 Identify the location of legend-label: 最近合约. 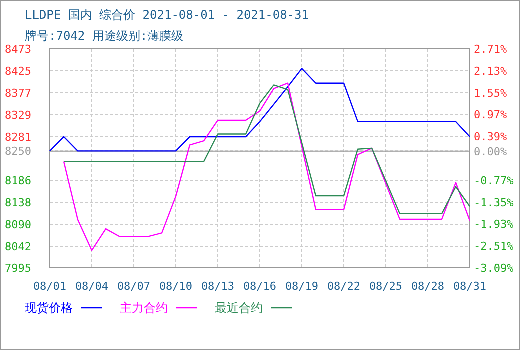
(239, 308).